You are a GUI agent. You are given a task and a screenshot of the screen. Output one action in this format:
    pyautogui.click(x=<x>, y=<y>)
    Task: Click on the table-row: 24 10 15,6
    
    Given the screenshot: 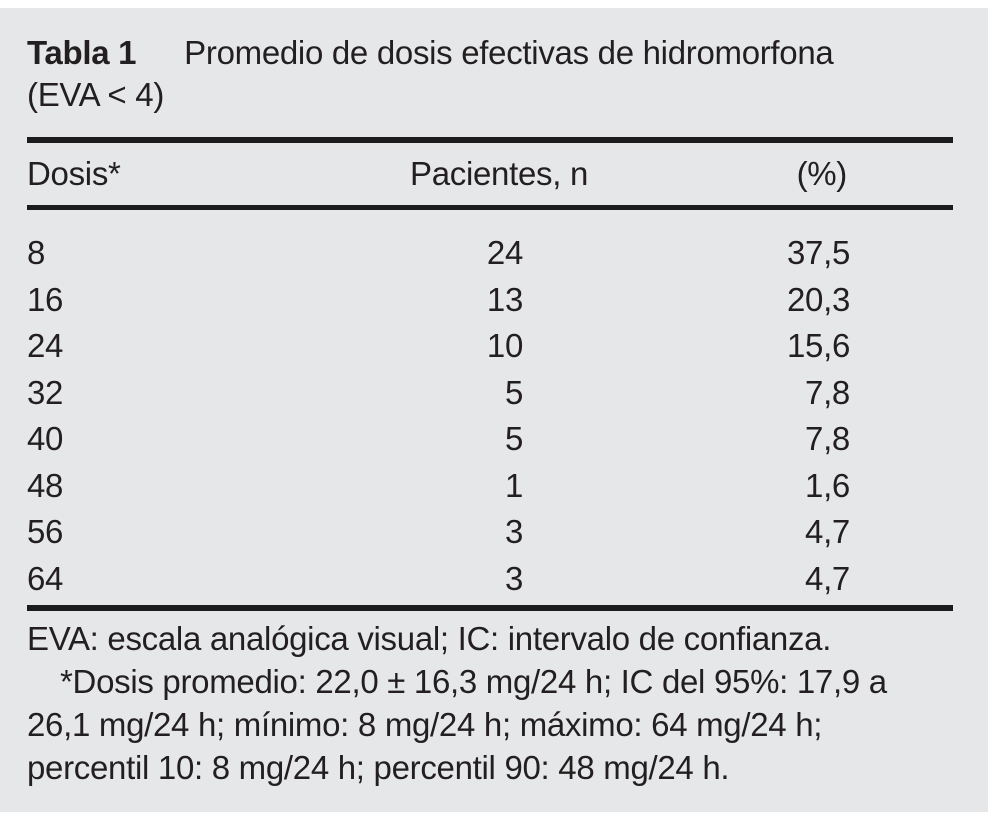 What is the action you would take?
    pyautogui.click(x=490, y=346)
    